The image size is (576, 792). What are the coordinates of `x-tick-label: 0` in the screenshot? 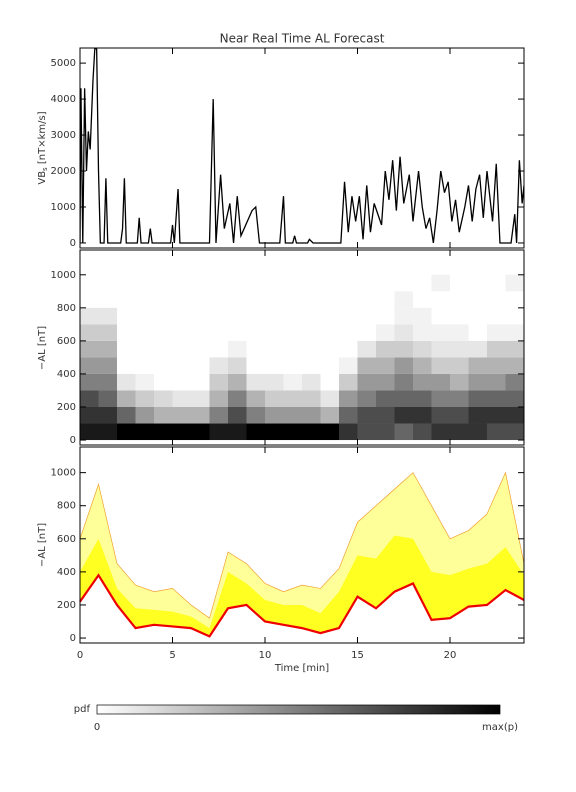 It's located at (80, 655).